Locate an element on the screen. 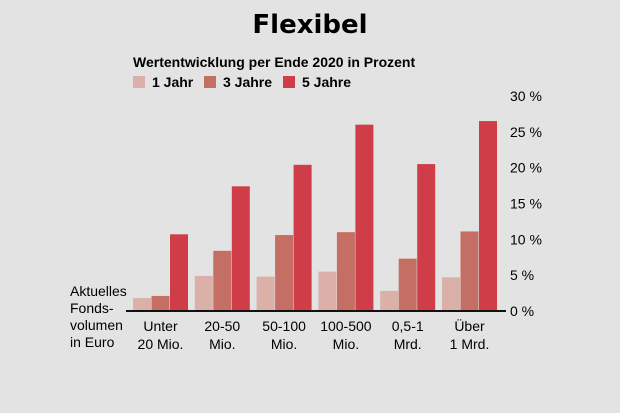  legend-label: 1 Jahr is located at coordinates (173, 82).